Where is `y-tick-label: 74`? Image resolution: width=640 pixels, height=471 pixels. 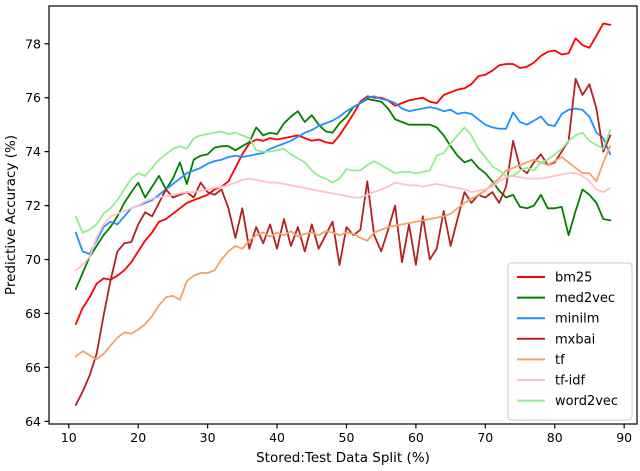 y-tick-label: 74 is located at coordinates (33, 151).